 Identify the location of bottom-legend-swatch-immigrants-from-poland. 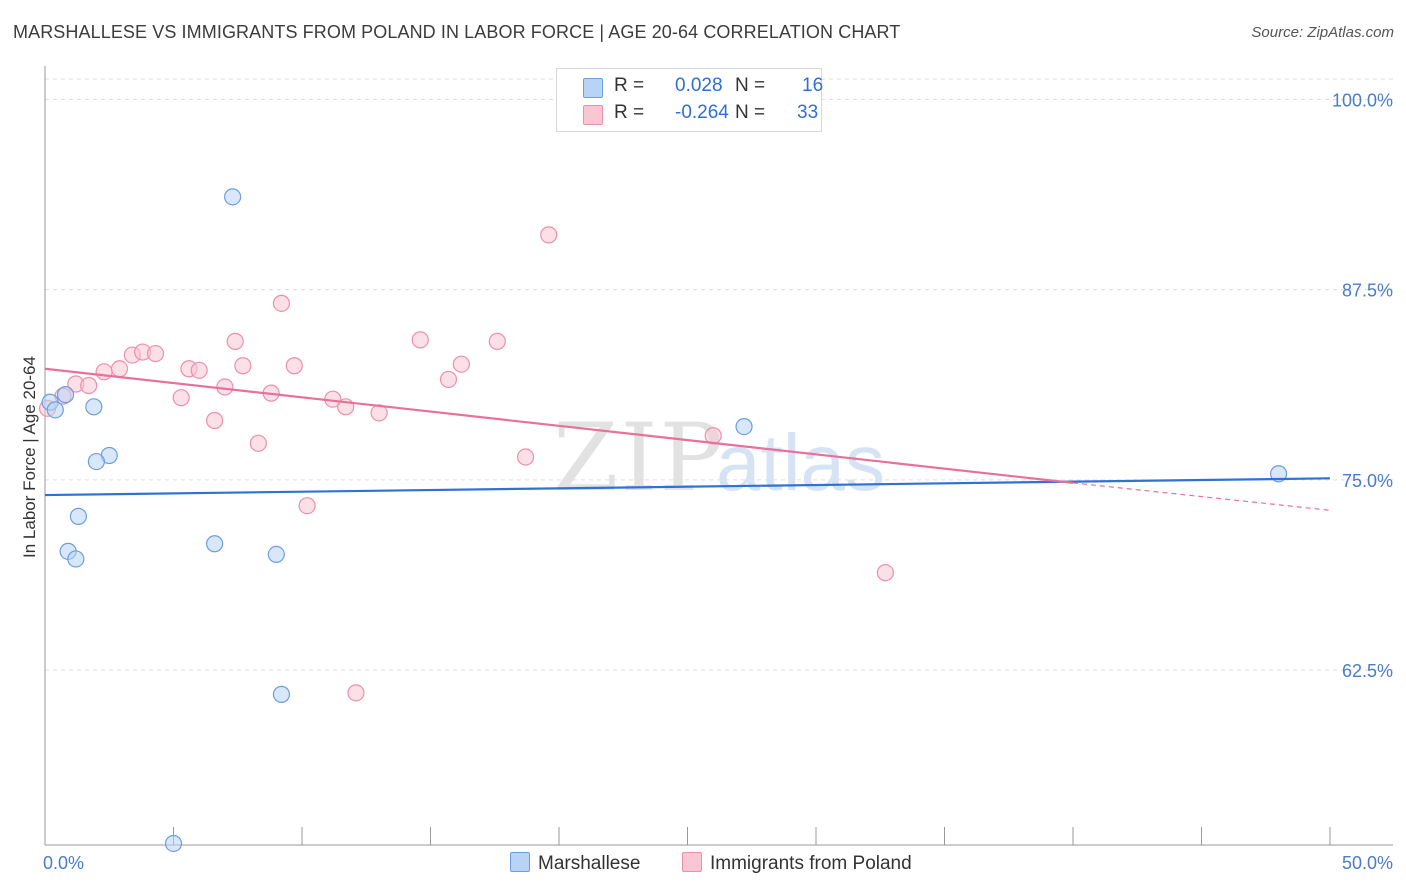
(692, 862).